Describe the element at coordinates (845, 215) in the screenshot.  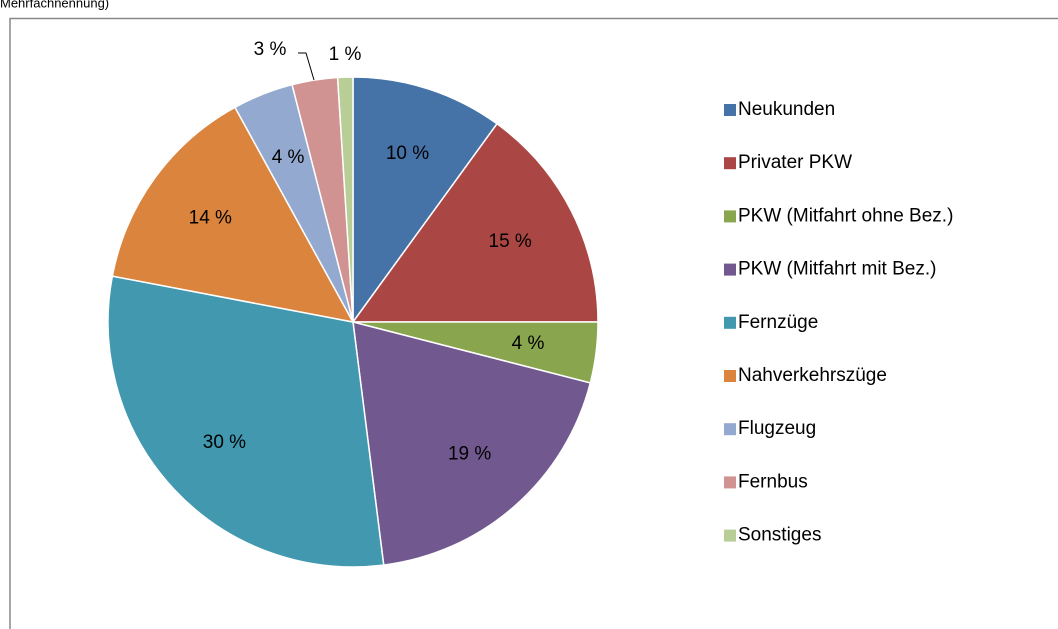
I see `legend-label: PKW (Mitfahrt ohne Bez.)` at that location.